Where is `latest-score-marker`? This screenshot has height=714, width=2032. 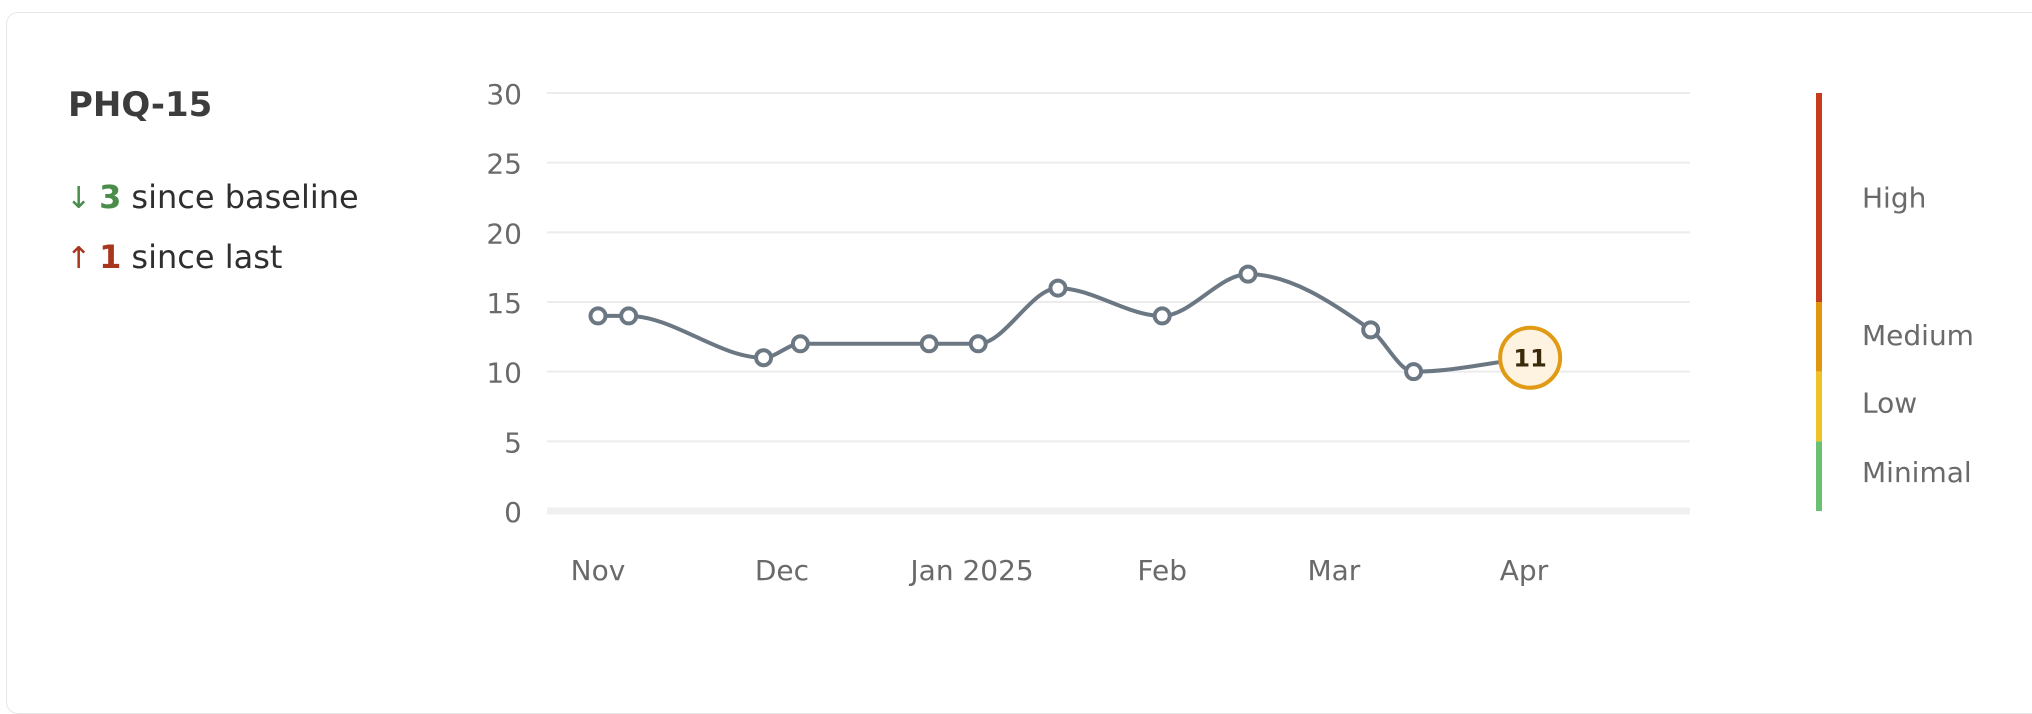 latest-score-marker is located at coordinates (1530, 357).